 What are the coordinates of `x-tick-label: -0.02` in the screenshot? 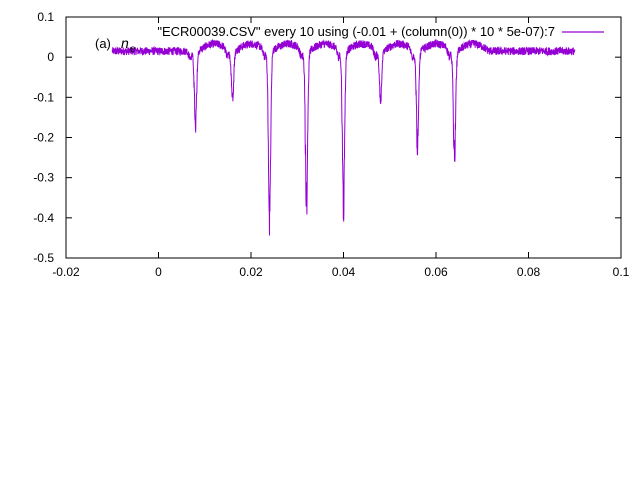 It's located at (66, 272).